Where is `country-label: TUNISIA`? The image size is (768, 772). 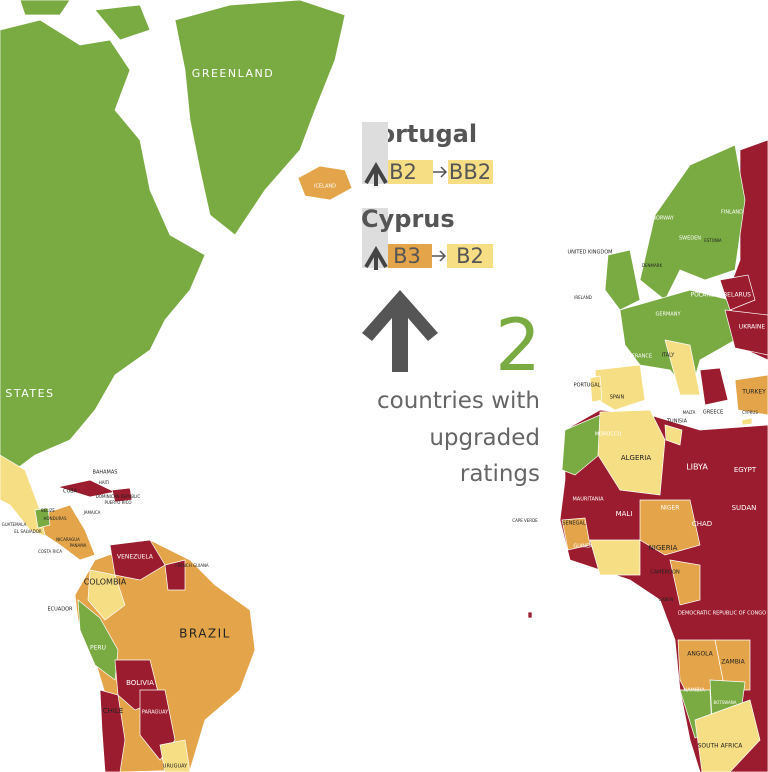 country-label: TUNISIA is located at coordinates (677, 422).